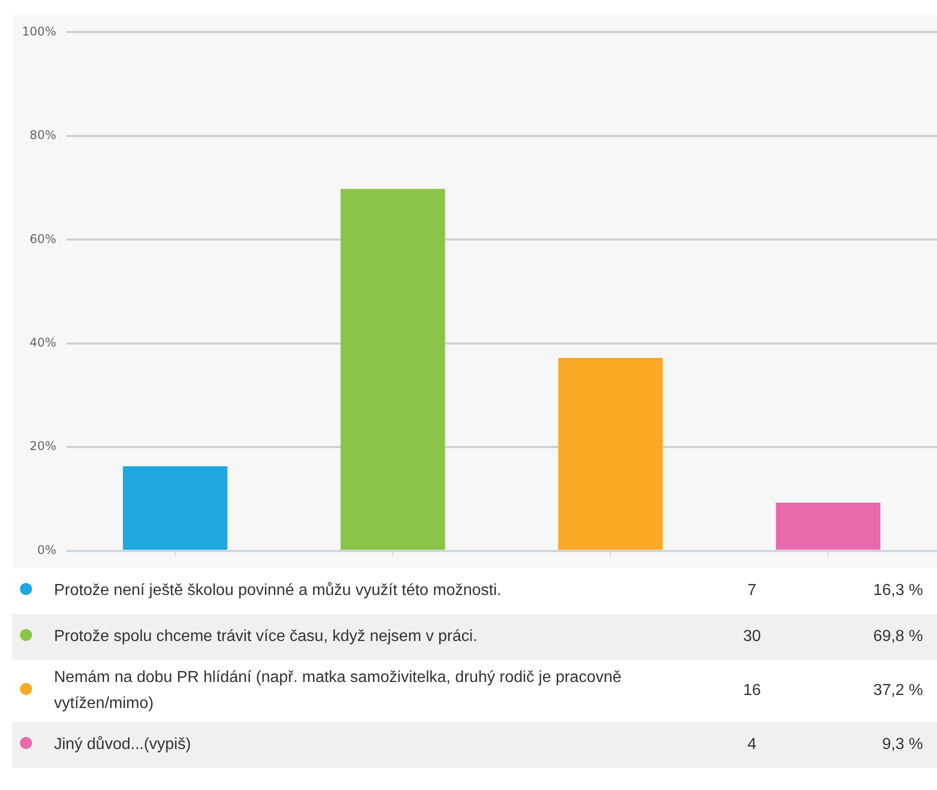 This screenshot has width=937, height=790. Describe the element at coordinates (43, 342) in the screenshot. I see `y-tick-label: 40%` at that location.